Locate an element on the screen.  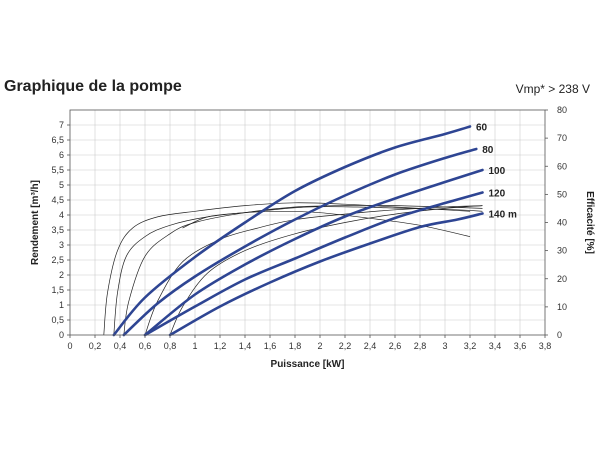
x-tick-label: 0,8 is located at coordinates (170, 346).